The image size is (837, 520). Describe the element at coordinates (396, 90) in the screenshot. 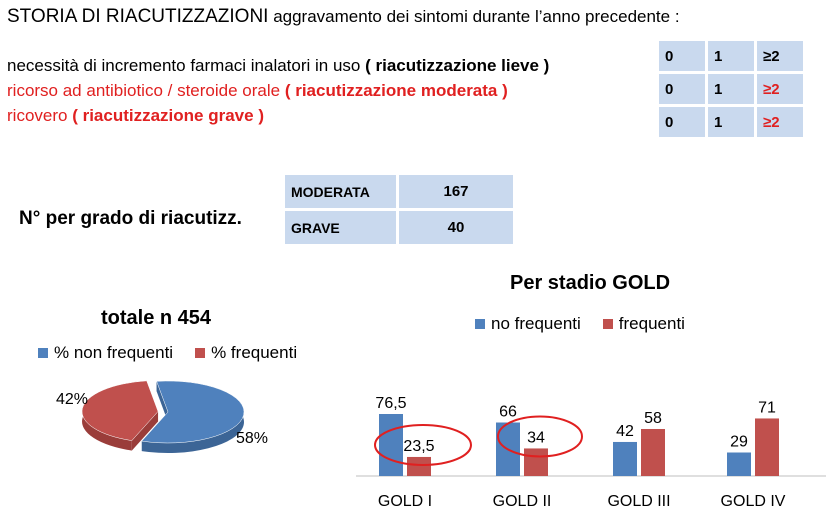

I see `criterion-moderate-label: ( riacutizzazione moderata )` at that location.